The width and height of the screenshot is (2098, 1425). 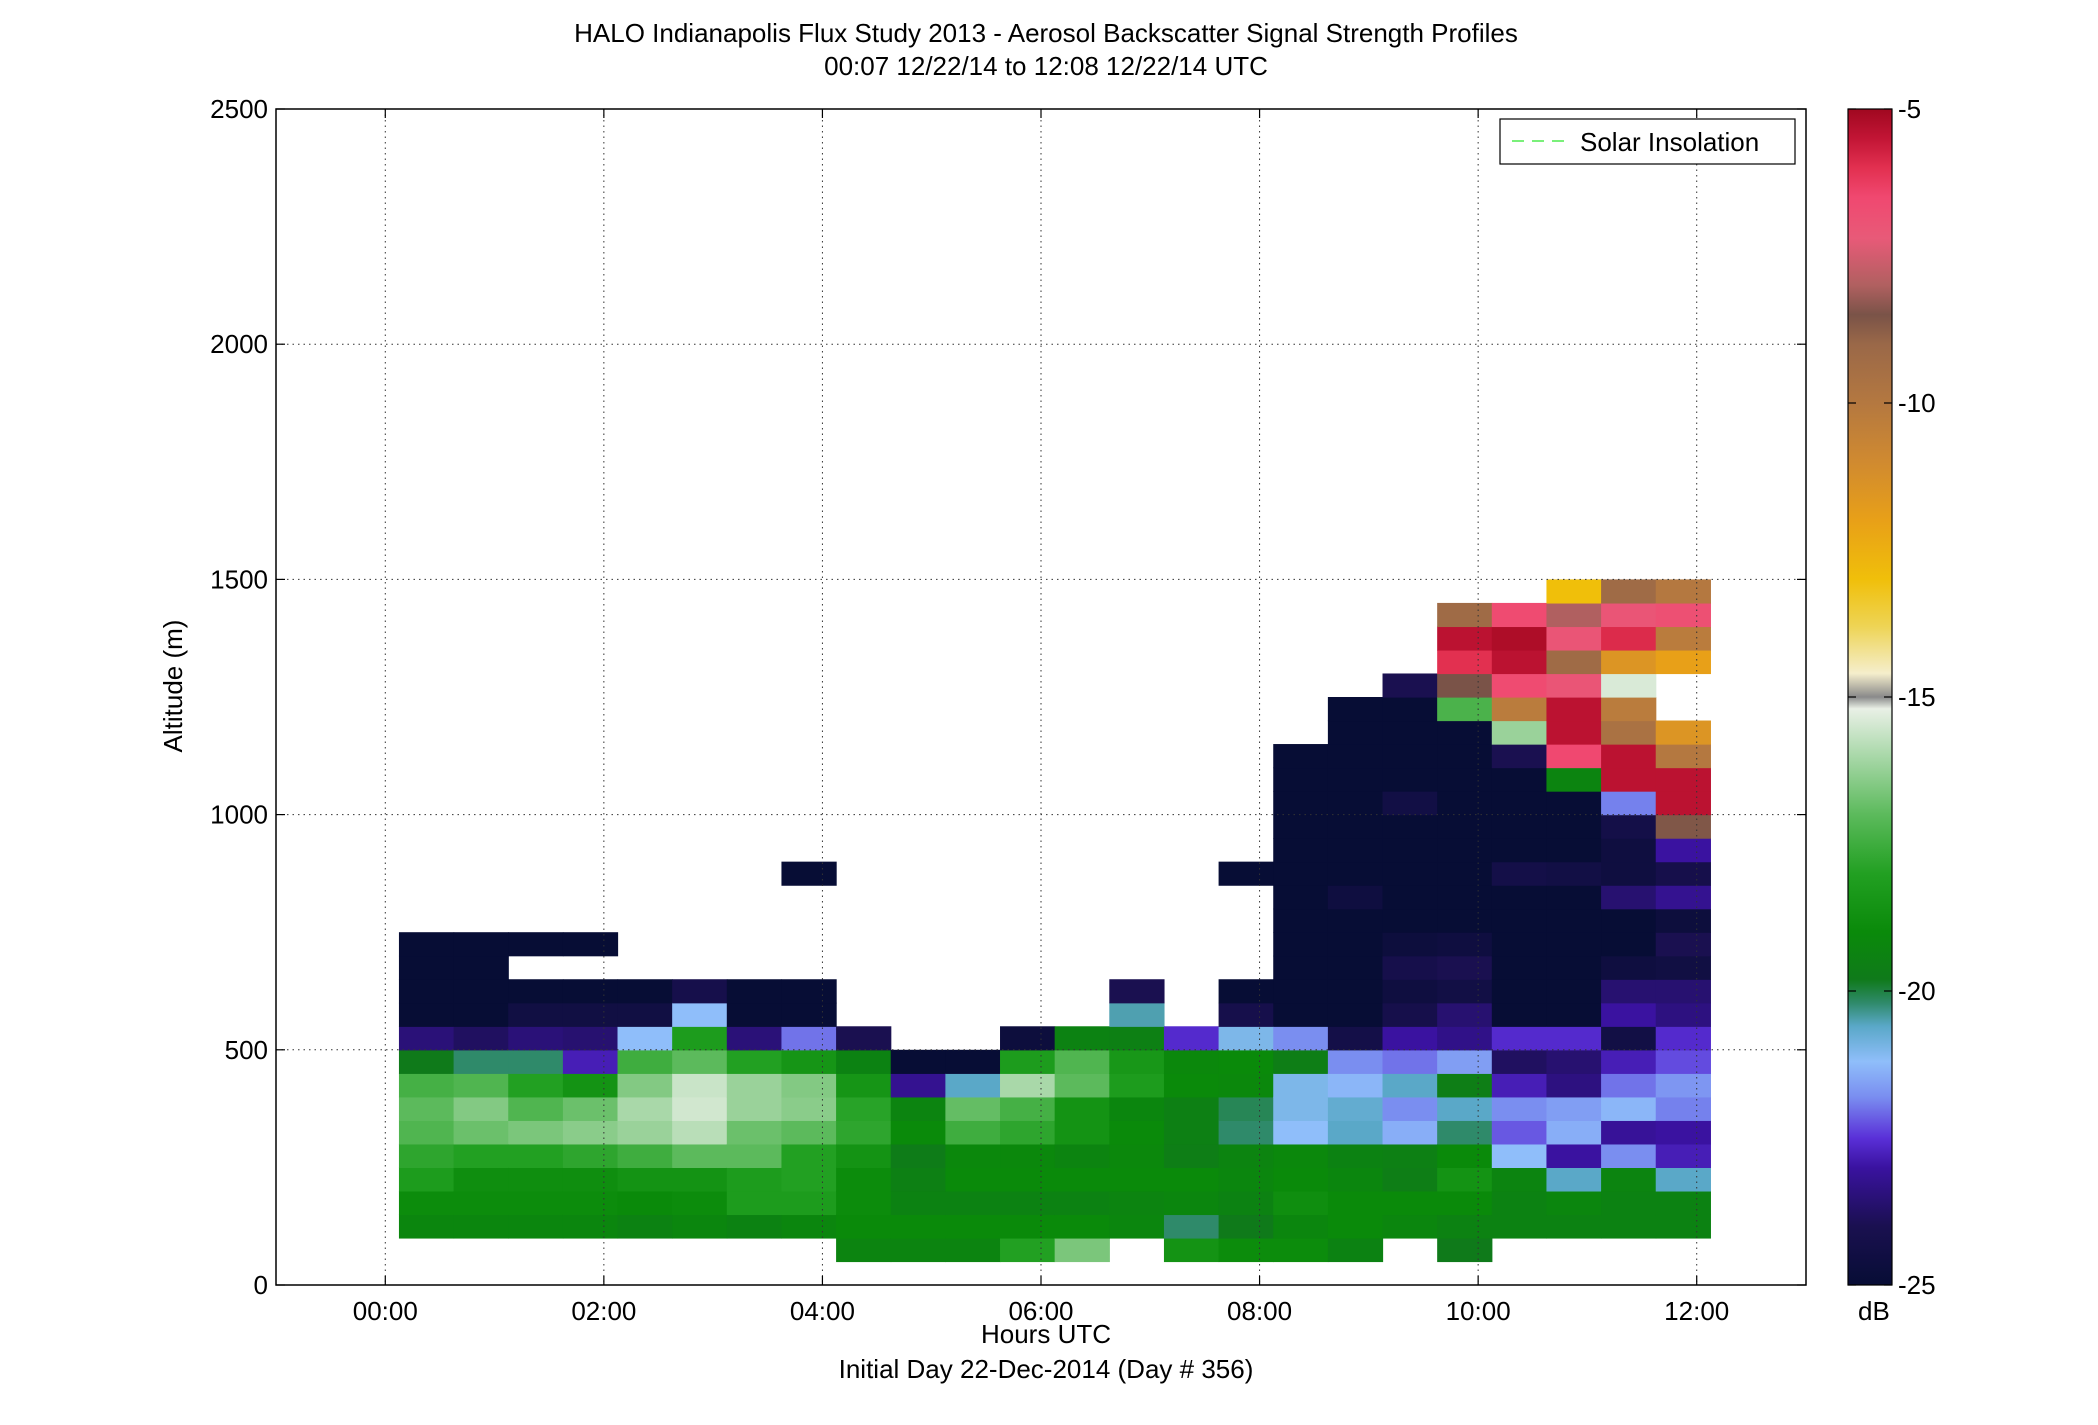 What do you see at coordinates (1917, 1285) in the screenshot?
I see `colorbar-tick-label: -25` at bounding box center [1917, 1285].